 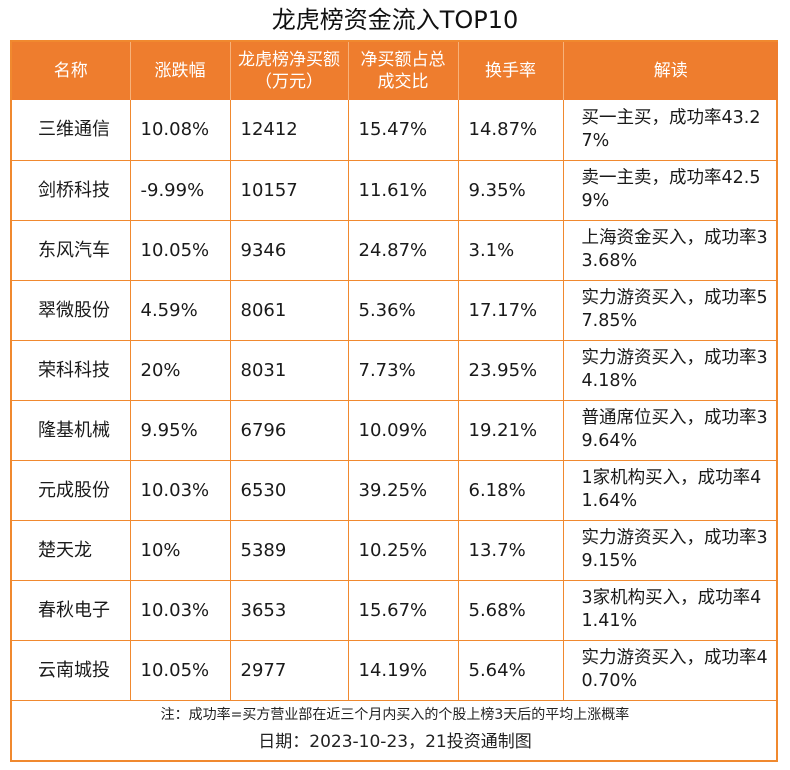 What do you see at coordinates (670, 190) in the screenshot?
I see `interpretation-cell: 卖一主卖，成功率42.59%` at bounding box center [670, 190].